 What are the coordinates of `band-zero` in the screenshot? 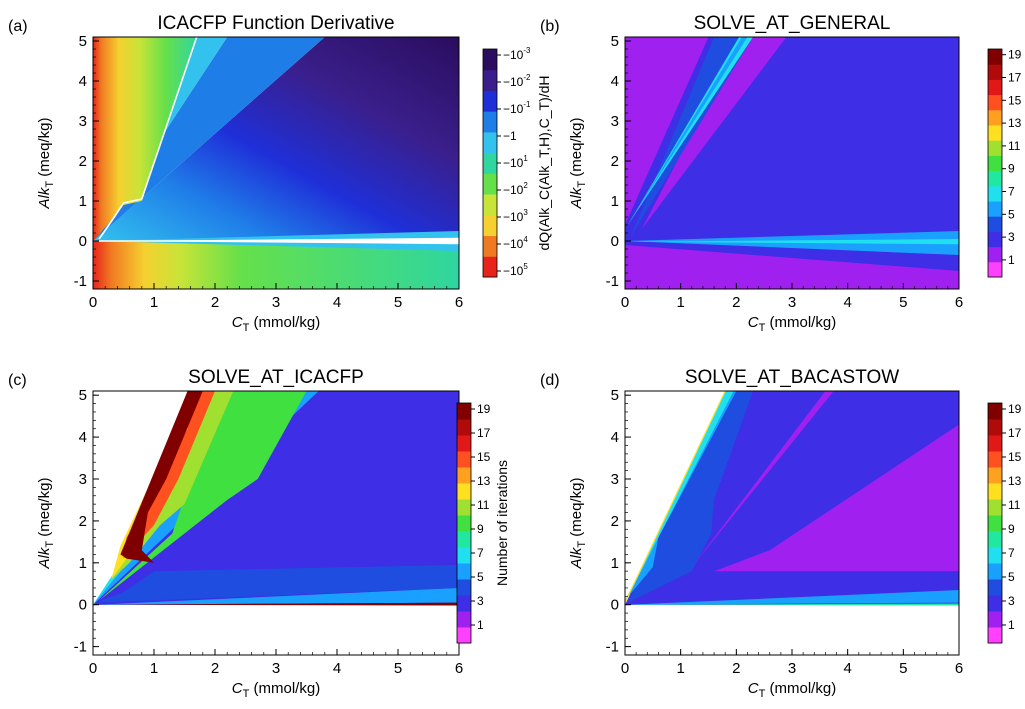 It's located at (276, 604).